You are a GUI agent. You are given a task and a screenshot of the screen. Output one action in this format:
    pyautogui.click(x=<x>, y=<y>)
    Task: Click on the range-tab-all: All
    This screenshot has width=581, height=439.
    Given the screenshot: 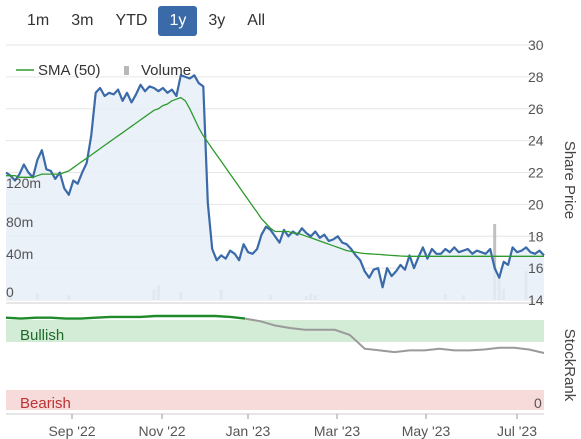 What is the action you would take?
    pyautogui.click(x=256, y=20)
    